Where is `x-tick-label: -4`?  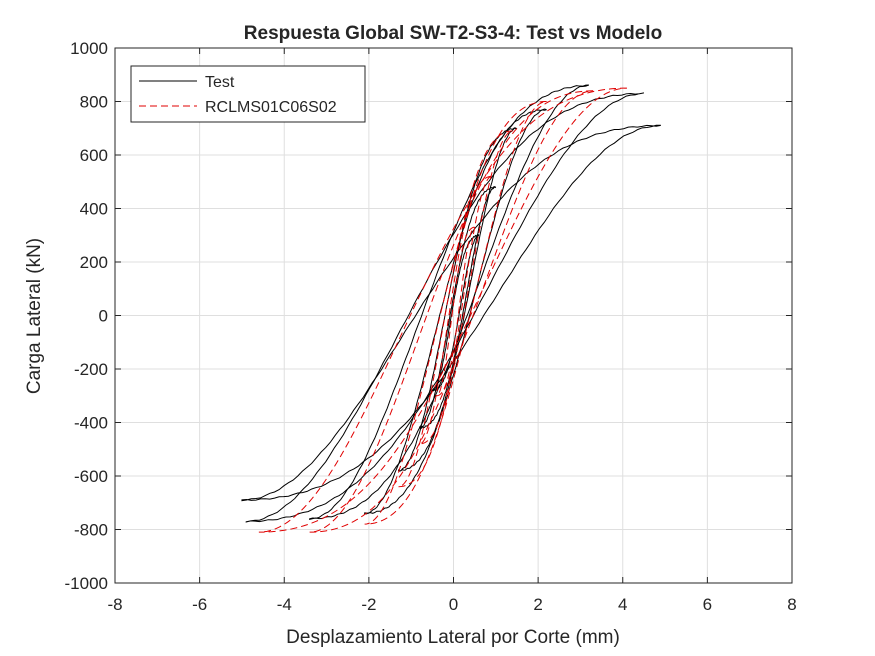
x-tick-label: -4 is located at coordinates (284, 604).